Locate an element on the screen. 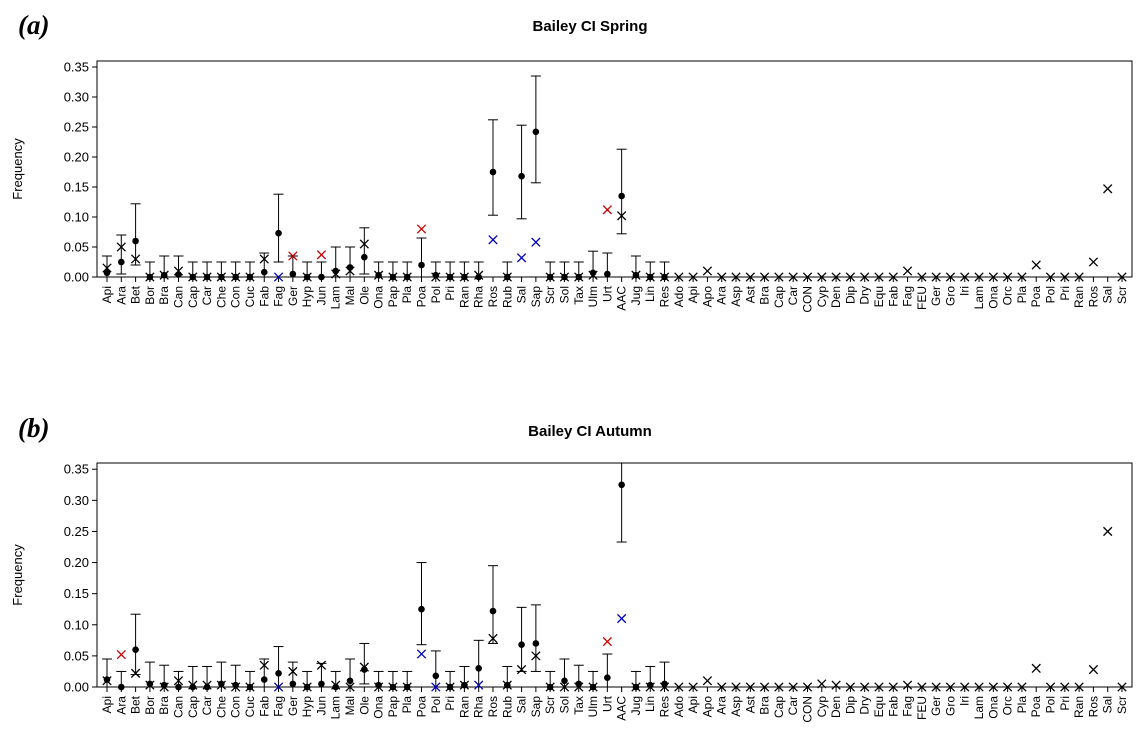 This screenshot has height=735, width=1136. x-tick-label: Ros is located at coordinates (1093, 296).